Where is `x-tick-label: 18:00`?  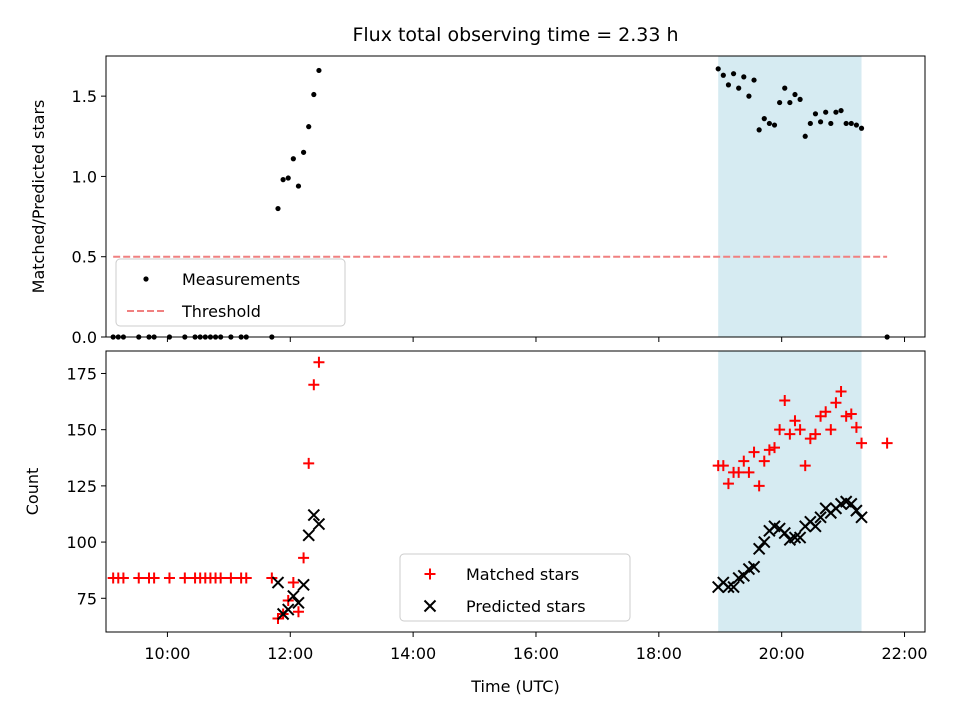 x-tick-label: 18:00 is located at coordinates (659, 653).